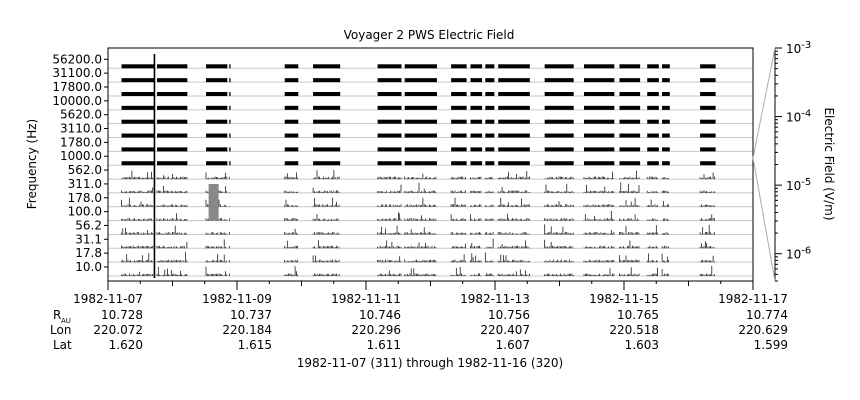 The height and width of the screenshot is (400, 860). Describe the element at coordinates (513, 345) in the screenshot. I see `ephemeris-value-lat: 1.607` at that location.